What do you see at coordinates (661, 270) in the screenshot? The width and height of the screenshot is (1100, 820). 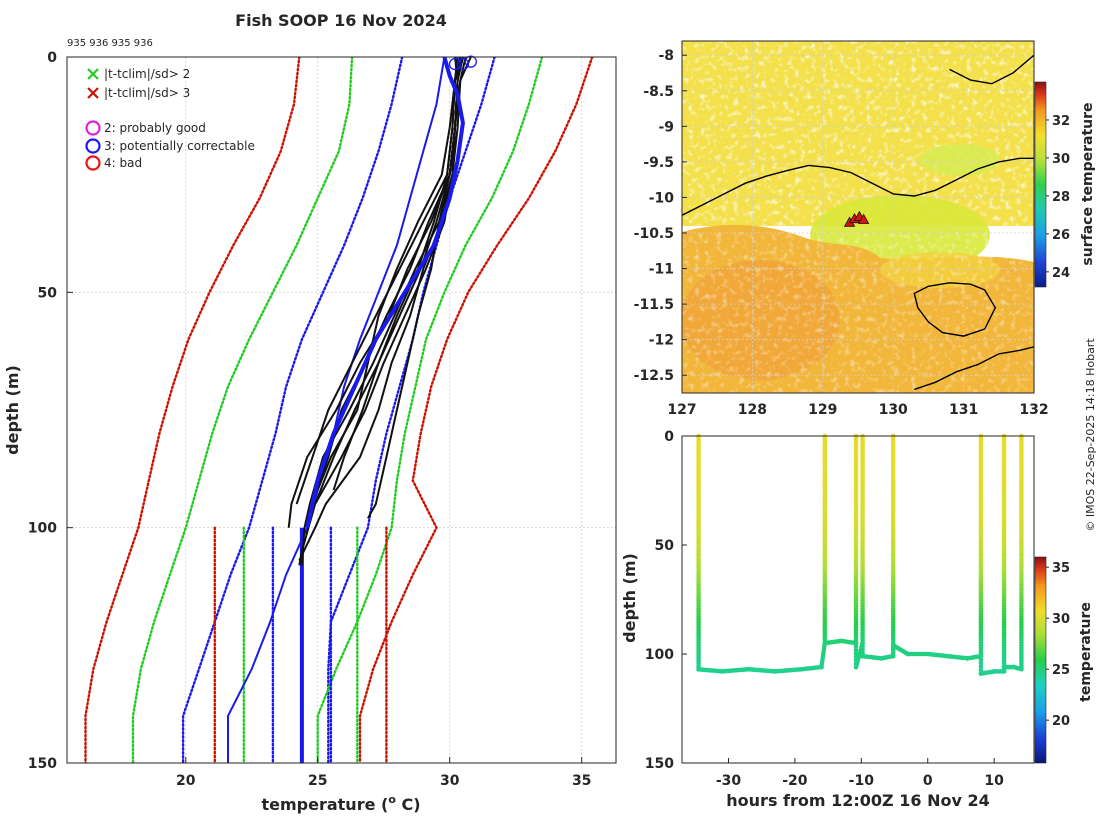 I see `map-lat-tick-label: -11` at bounding box center [661, 270].